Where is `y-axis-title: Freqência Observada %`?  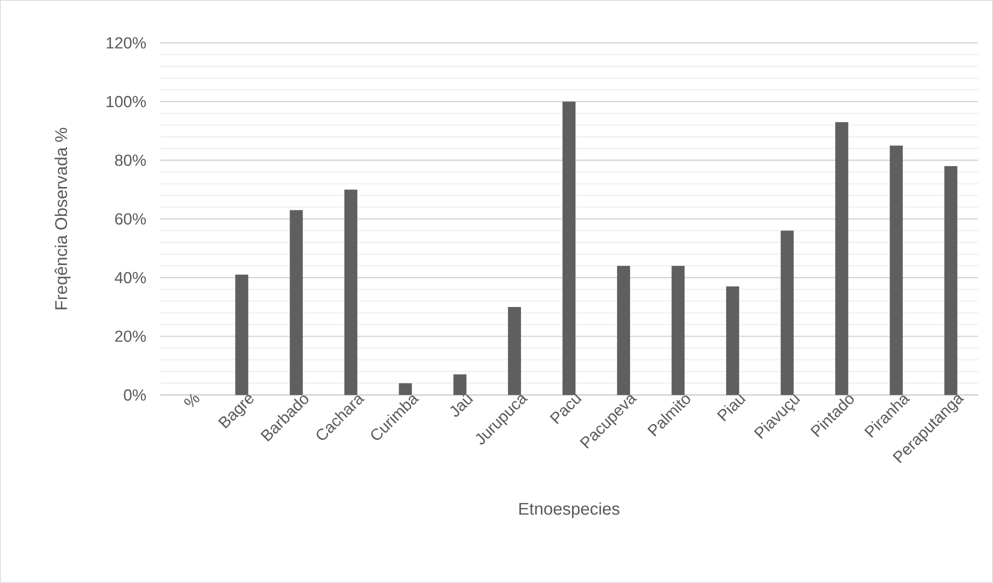 y-axis-title: Freqência Observada % is located at coordinates (62, 219).